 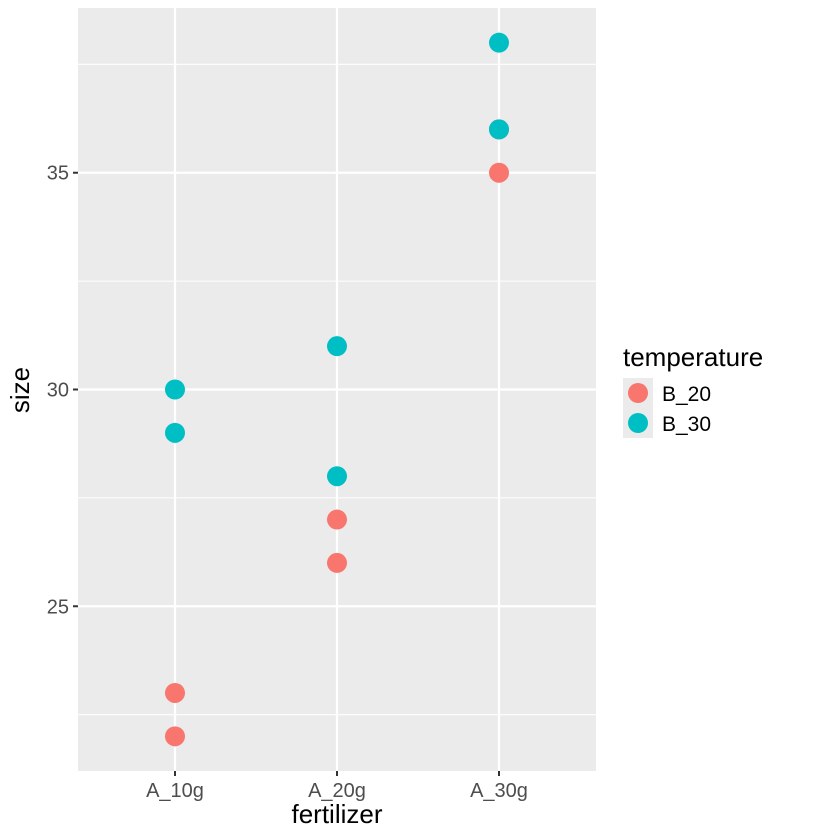 I want to click on legend: temperature B_20 B_30, so click(x=693, y=390).